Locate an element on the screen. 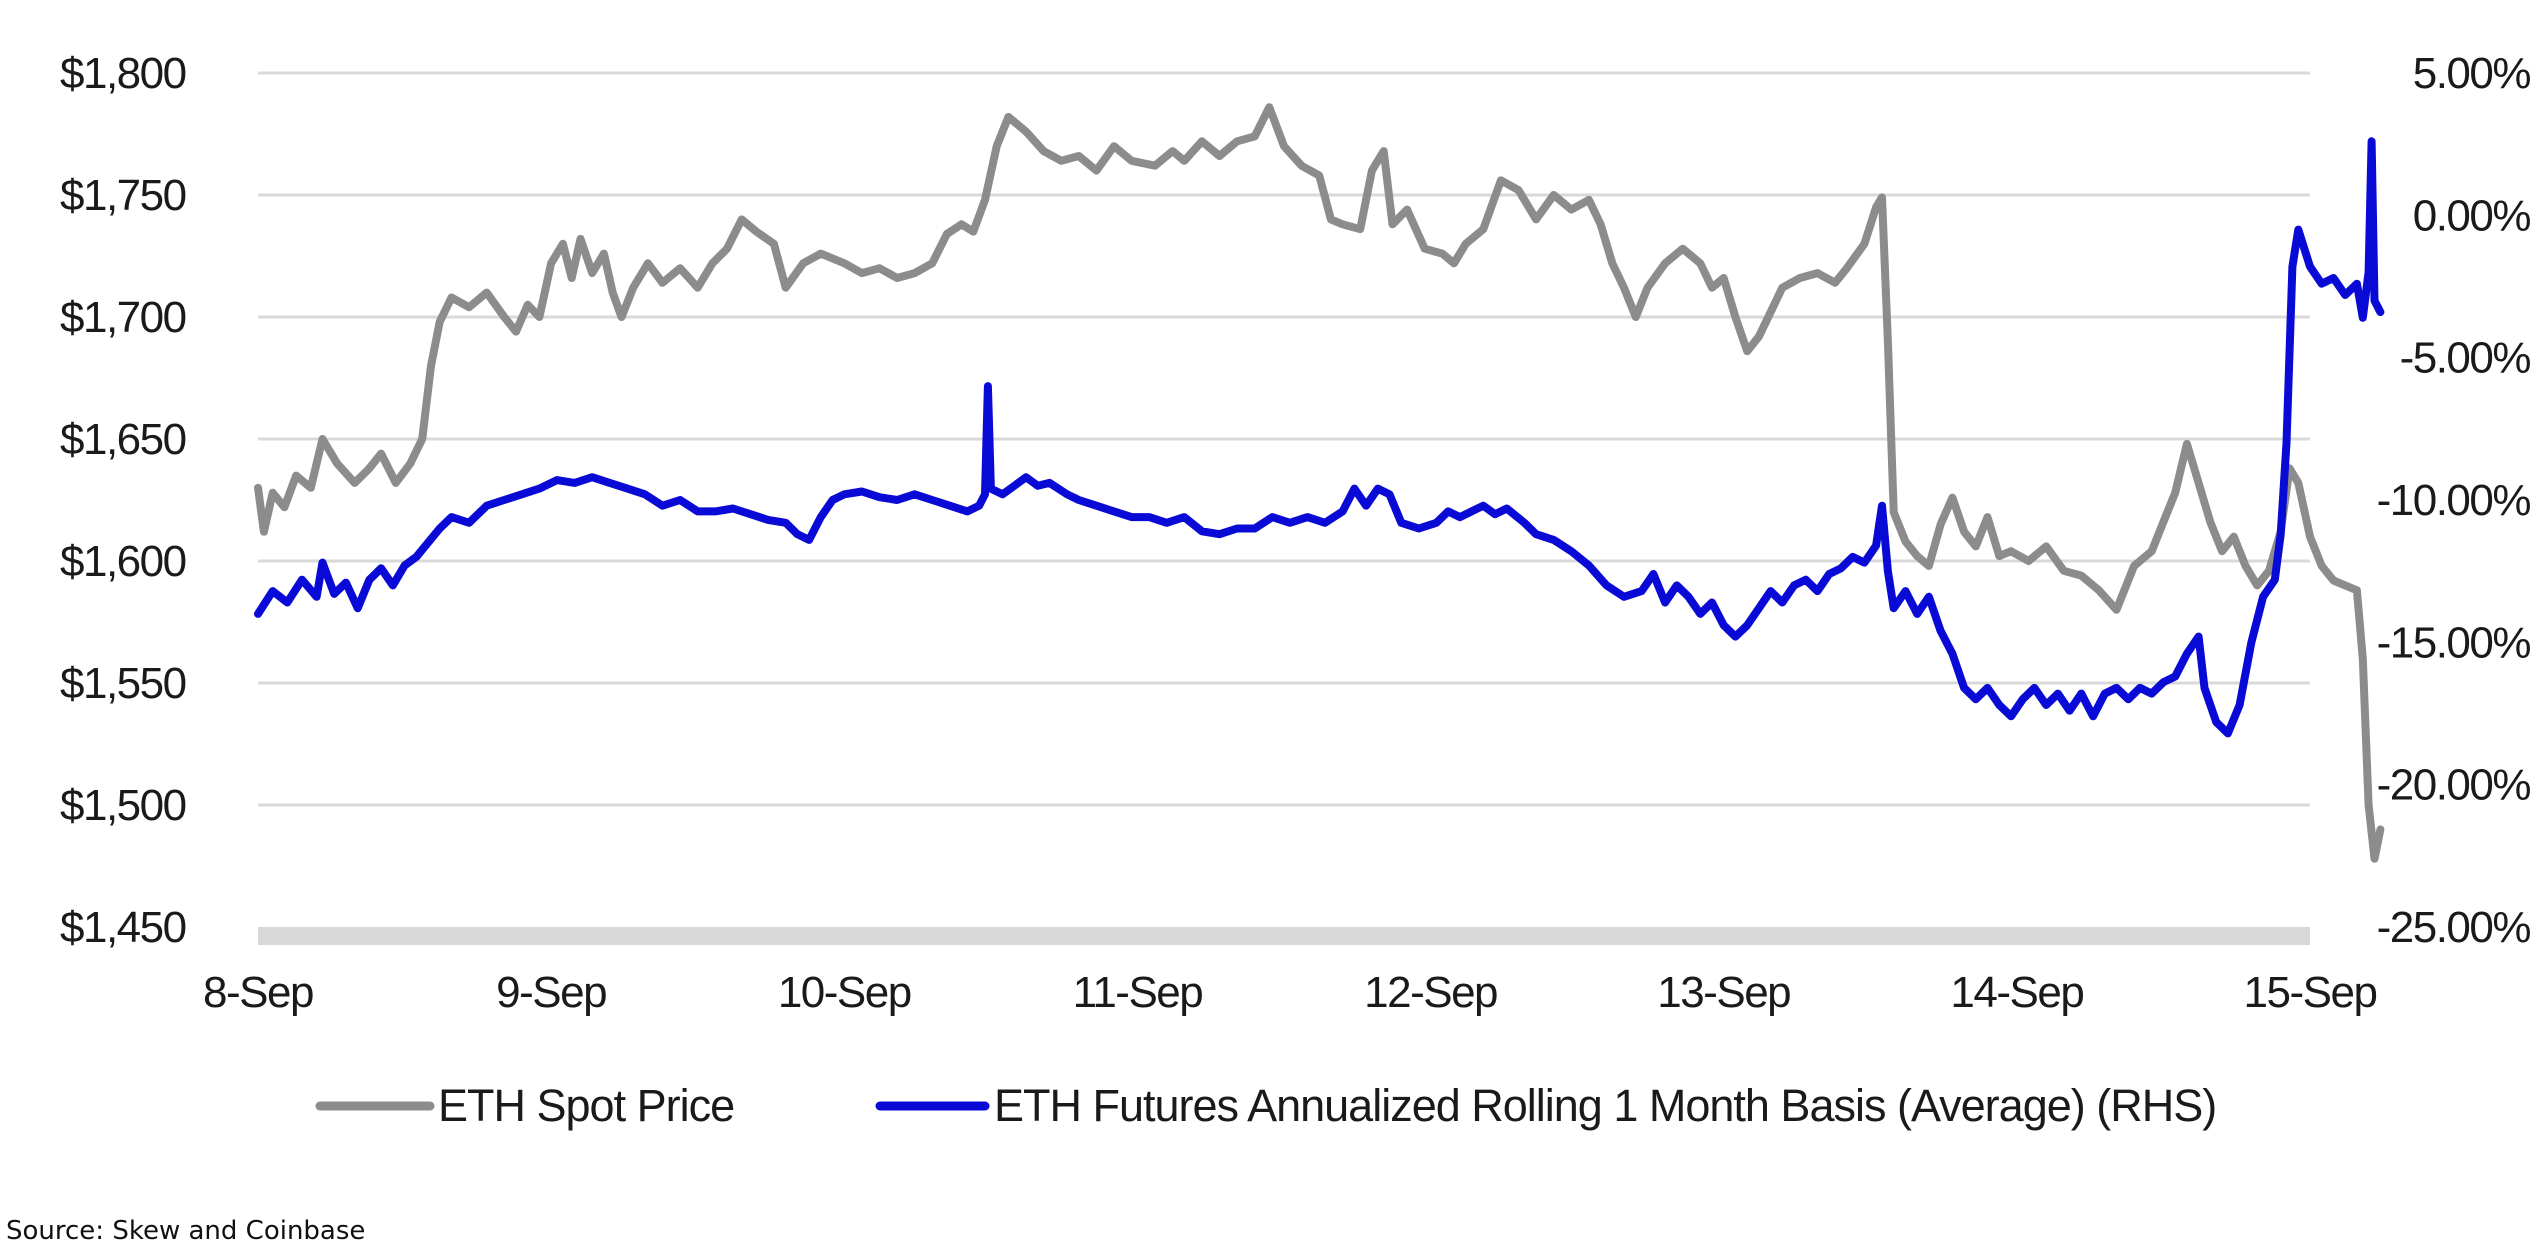 This screenshot has width=2536, height=1254. right-tick-label: -10.00% is located at coordinates (2454, 500).